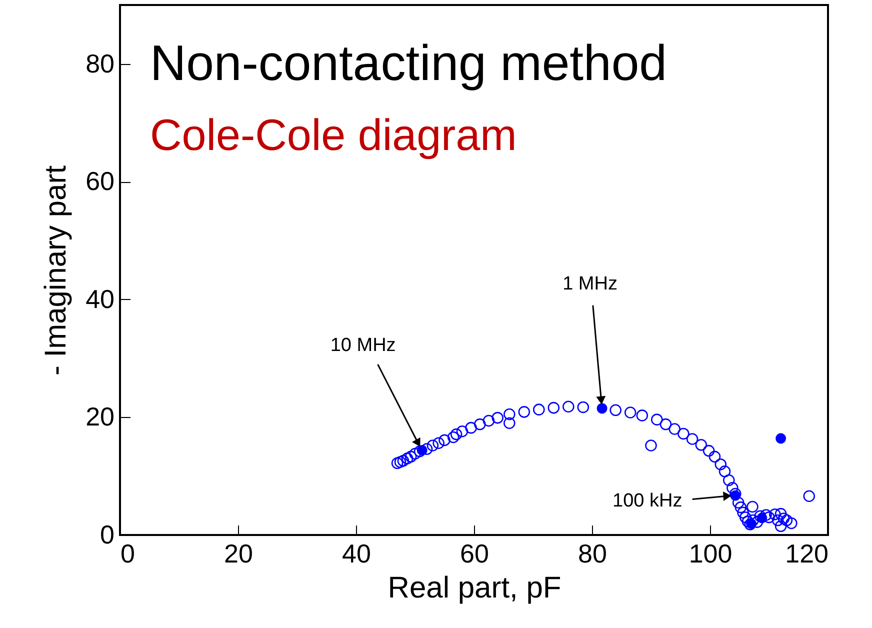 The image size is (872, 628). I want to click on y-tick-label: 80, so click(100, 63).